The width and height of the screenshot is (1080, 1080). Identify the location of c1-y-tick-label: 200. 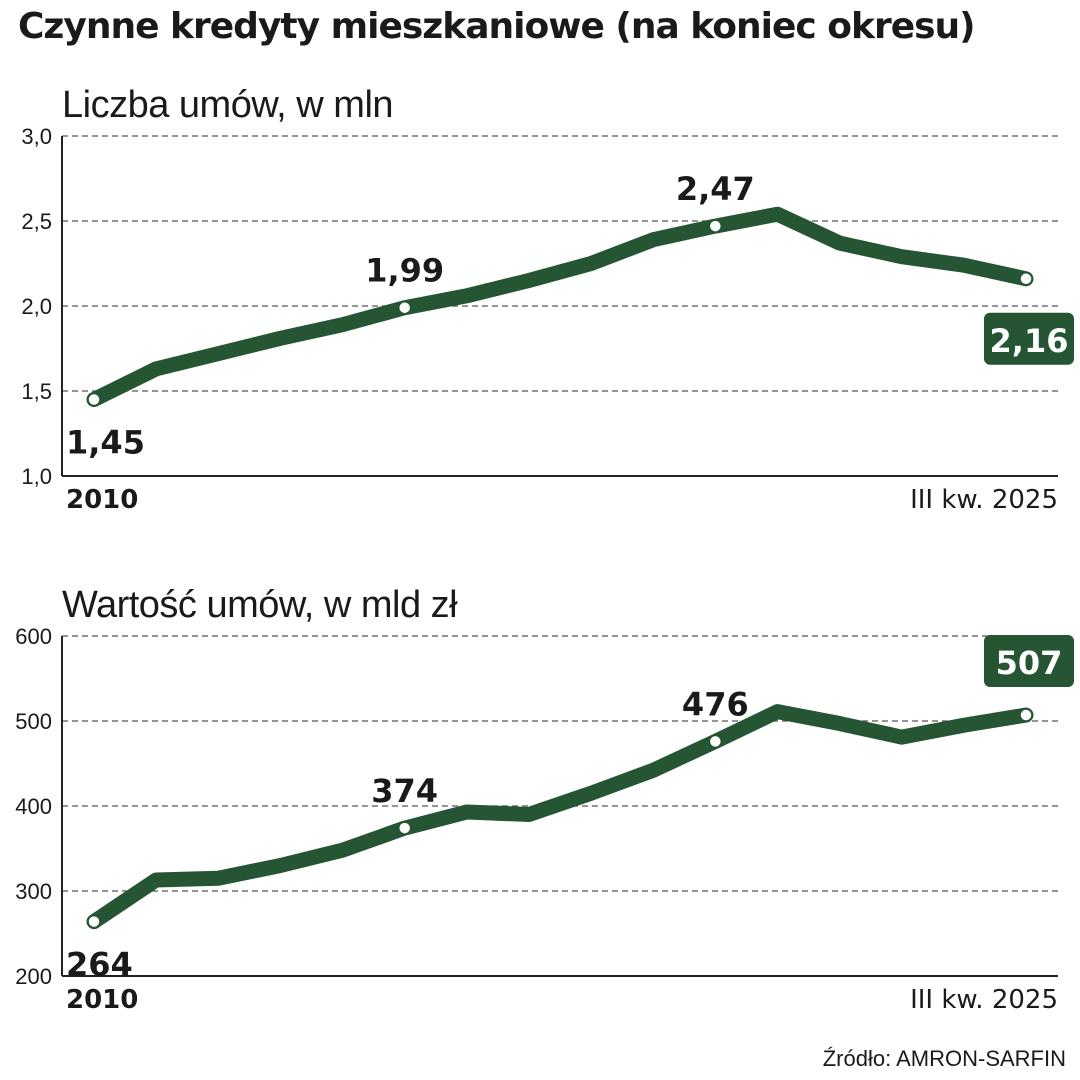
(33, 976).